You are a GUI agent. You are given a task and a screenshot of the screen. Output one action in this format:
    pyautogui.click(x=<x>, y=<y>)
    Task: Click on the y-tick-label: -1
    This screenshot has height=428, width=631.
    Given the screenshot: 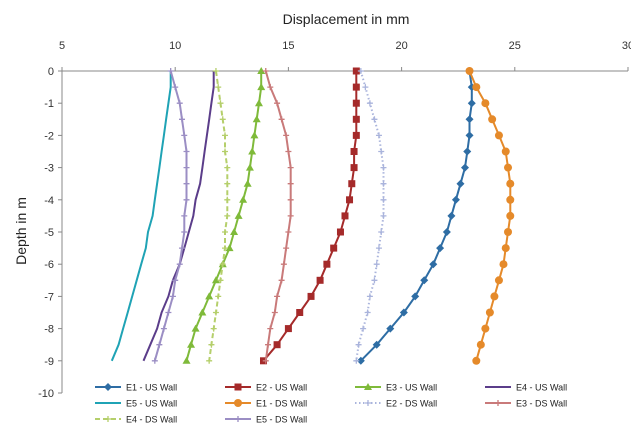 What is the action you would take?
    pyautogui.click(x=49, y=104)
    